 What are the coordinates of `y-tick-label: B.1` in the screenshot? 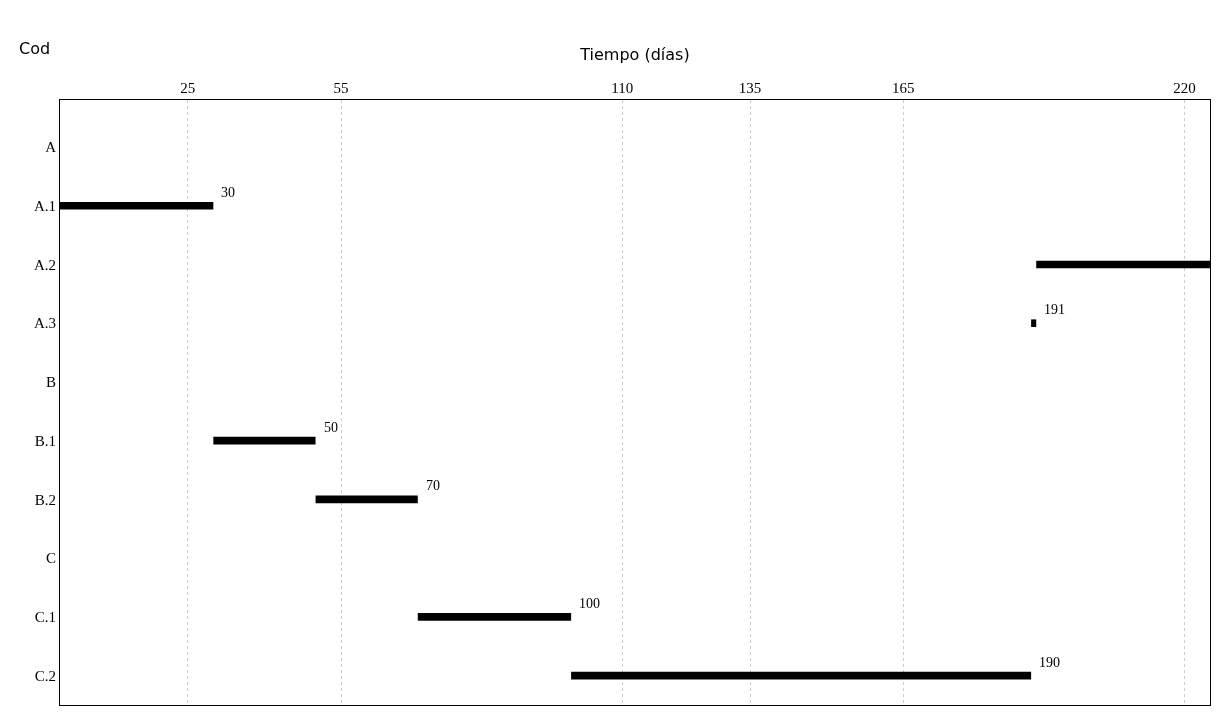 It's located at (45, 440).